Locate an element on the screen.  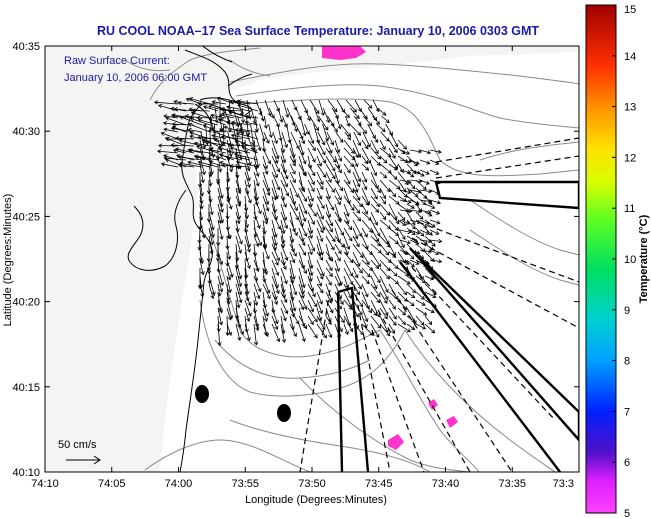
y-tick-label: 40:20 is located at coordinates (26, 303).